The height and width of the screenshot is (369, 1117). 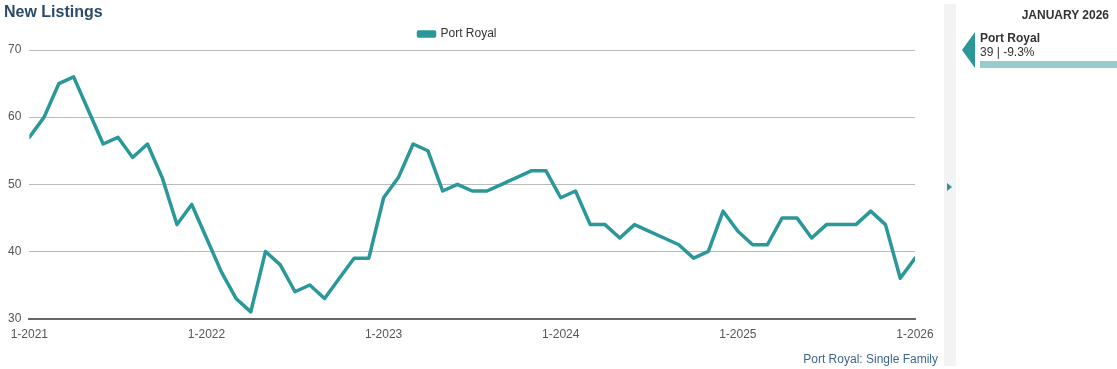 What do you see at coordinates (870, 359) in the screenshot?
I see `text: Port Royal: Single Family` at bounding box center [870, 359].